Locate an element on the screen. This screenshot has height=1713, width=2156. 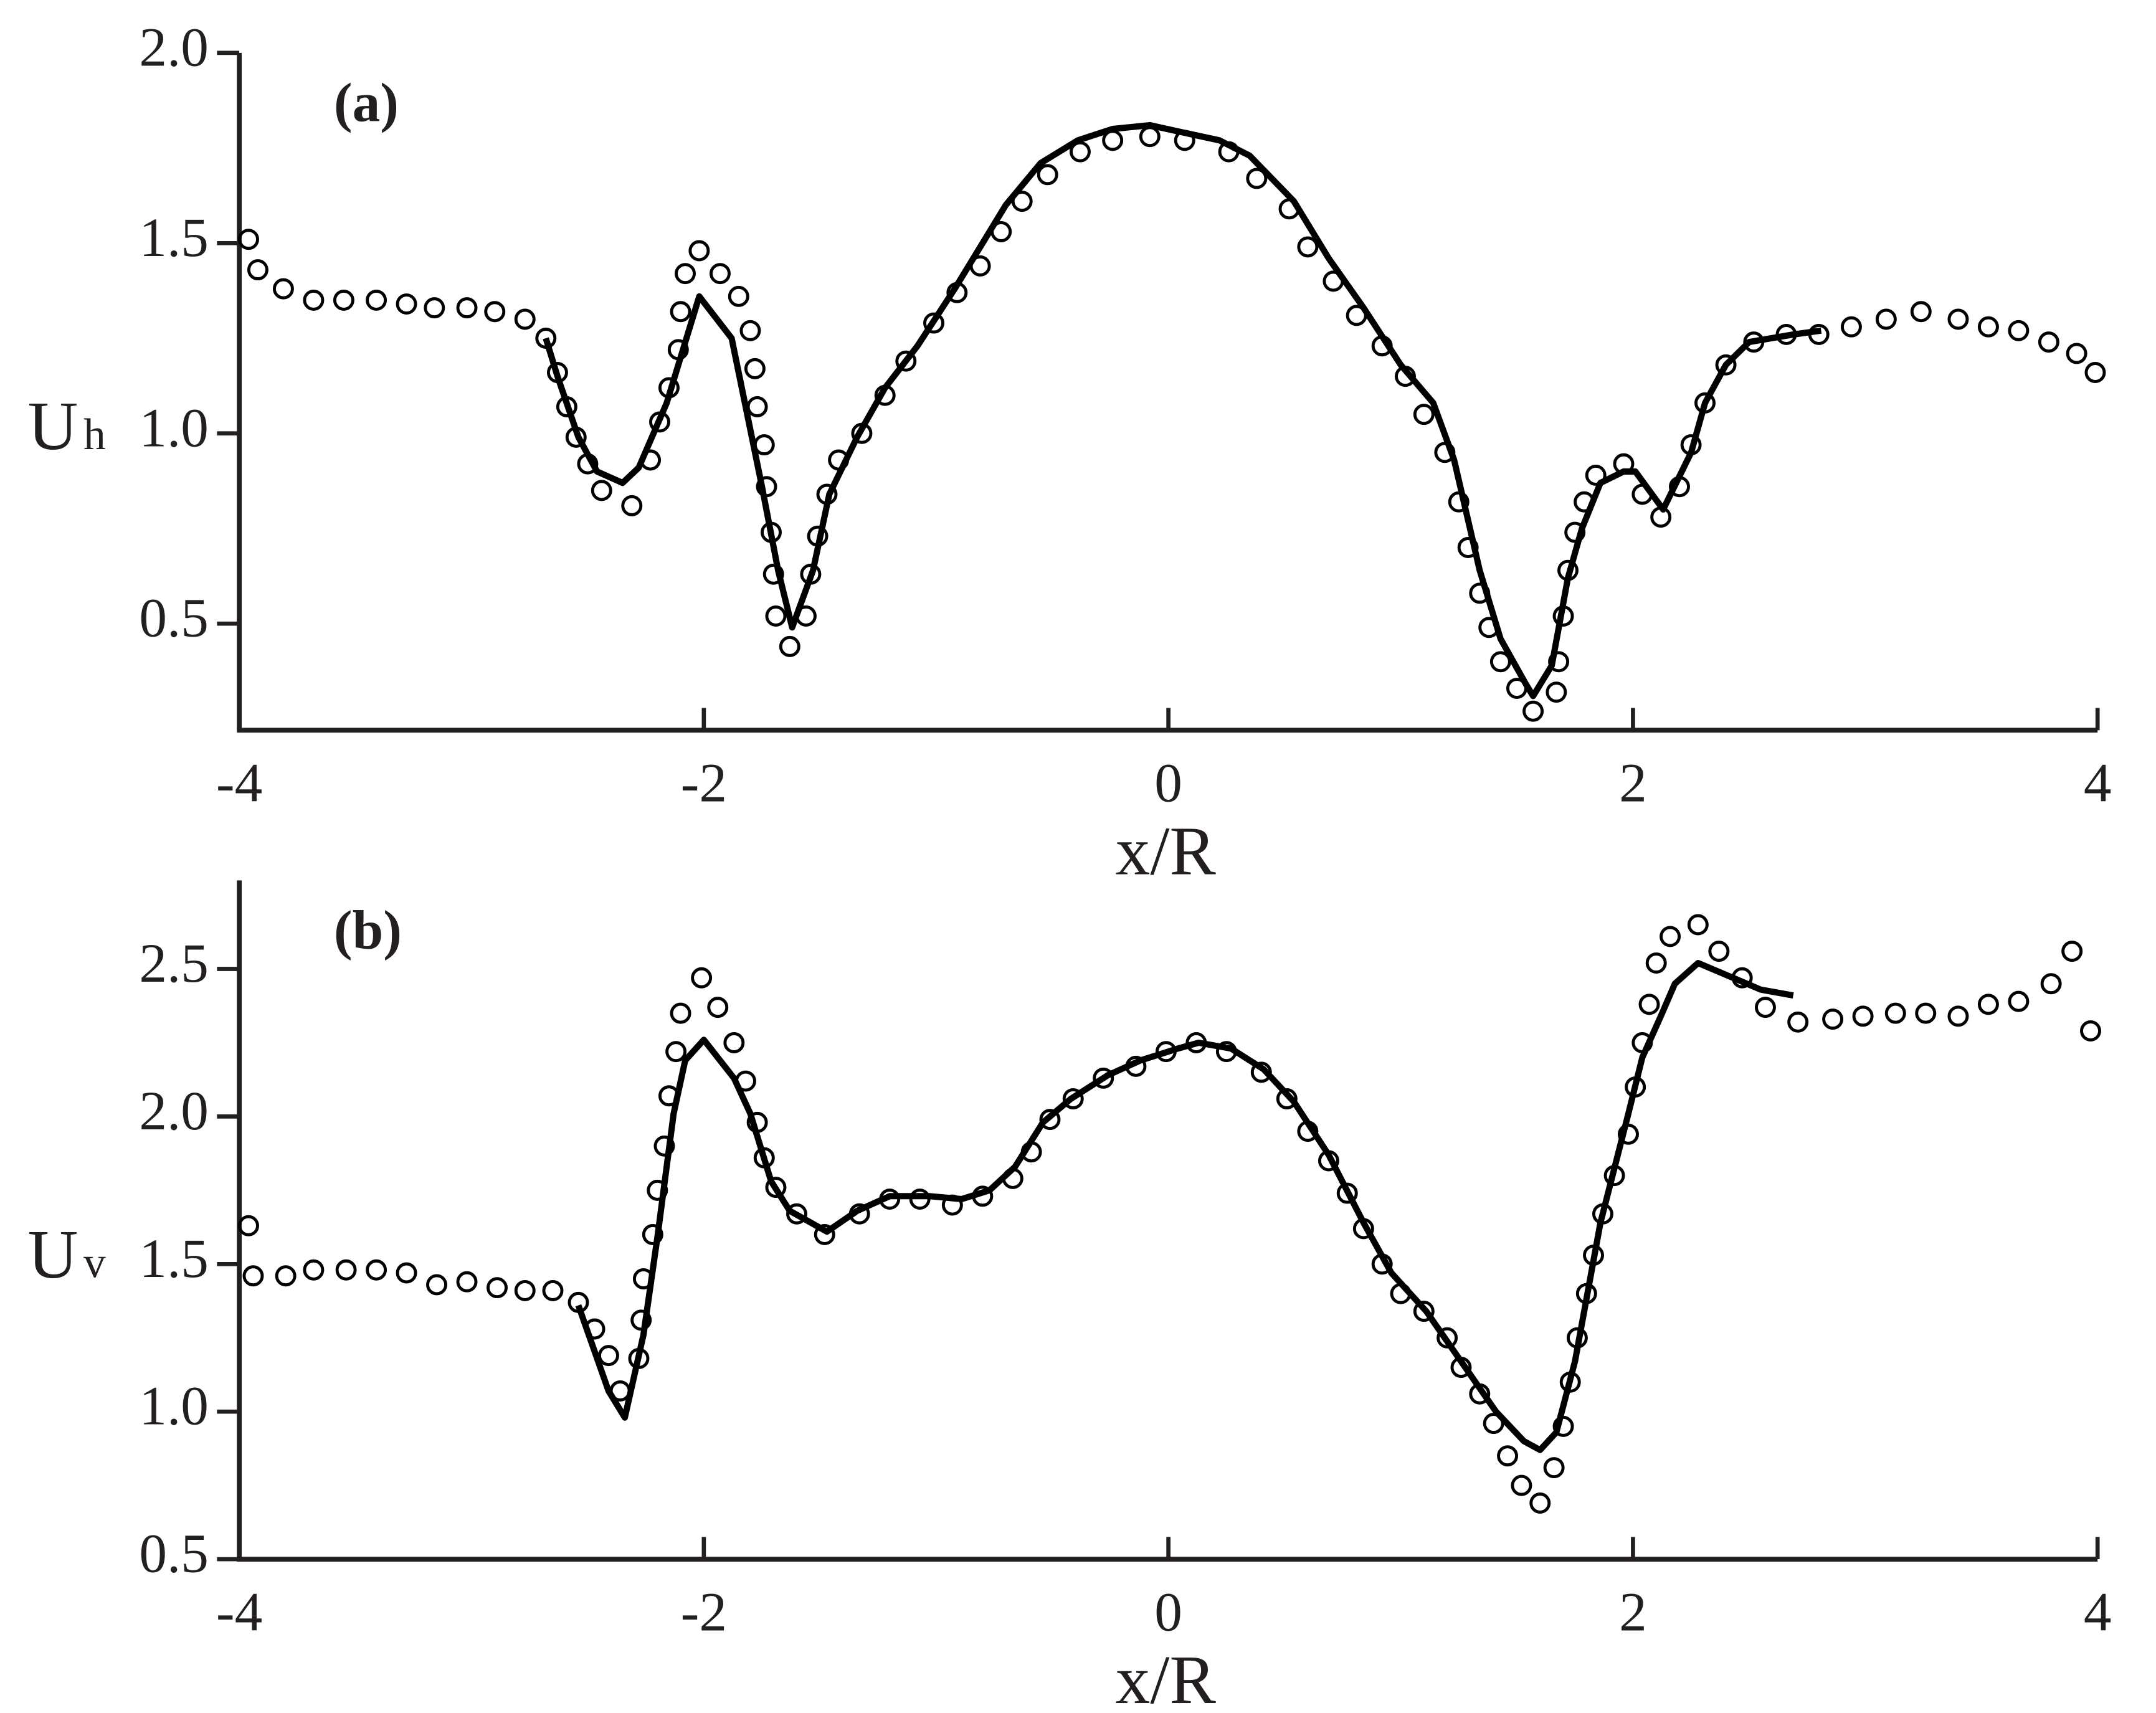
y-axis-label: U is located at coordinates (53, 426).